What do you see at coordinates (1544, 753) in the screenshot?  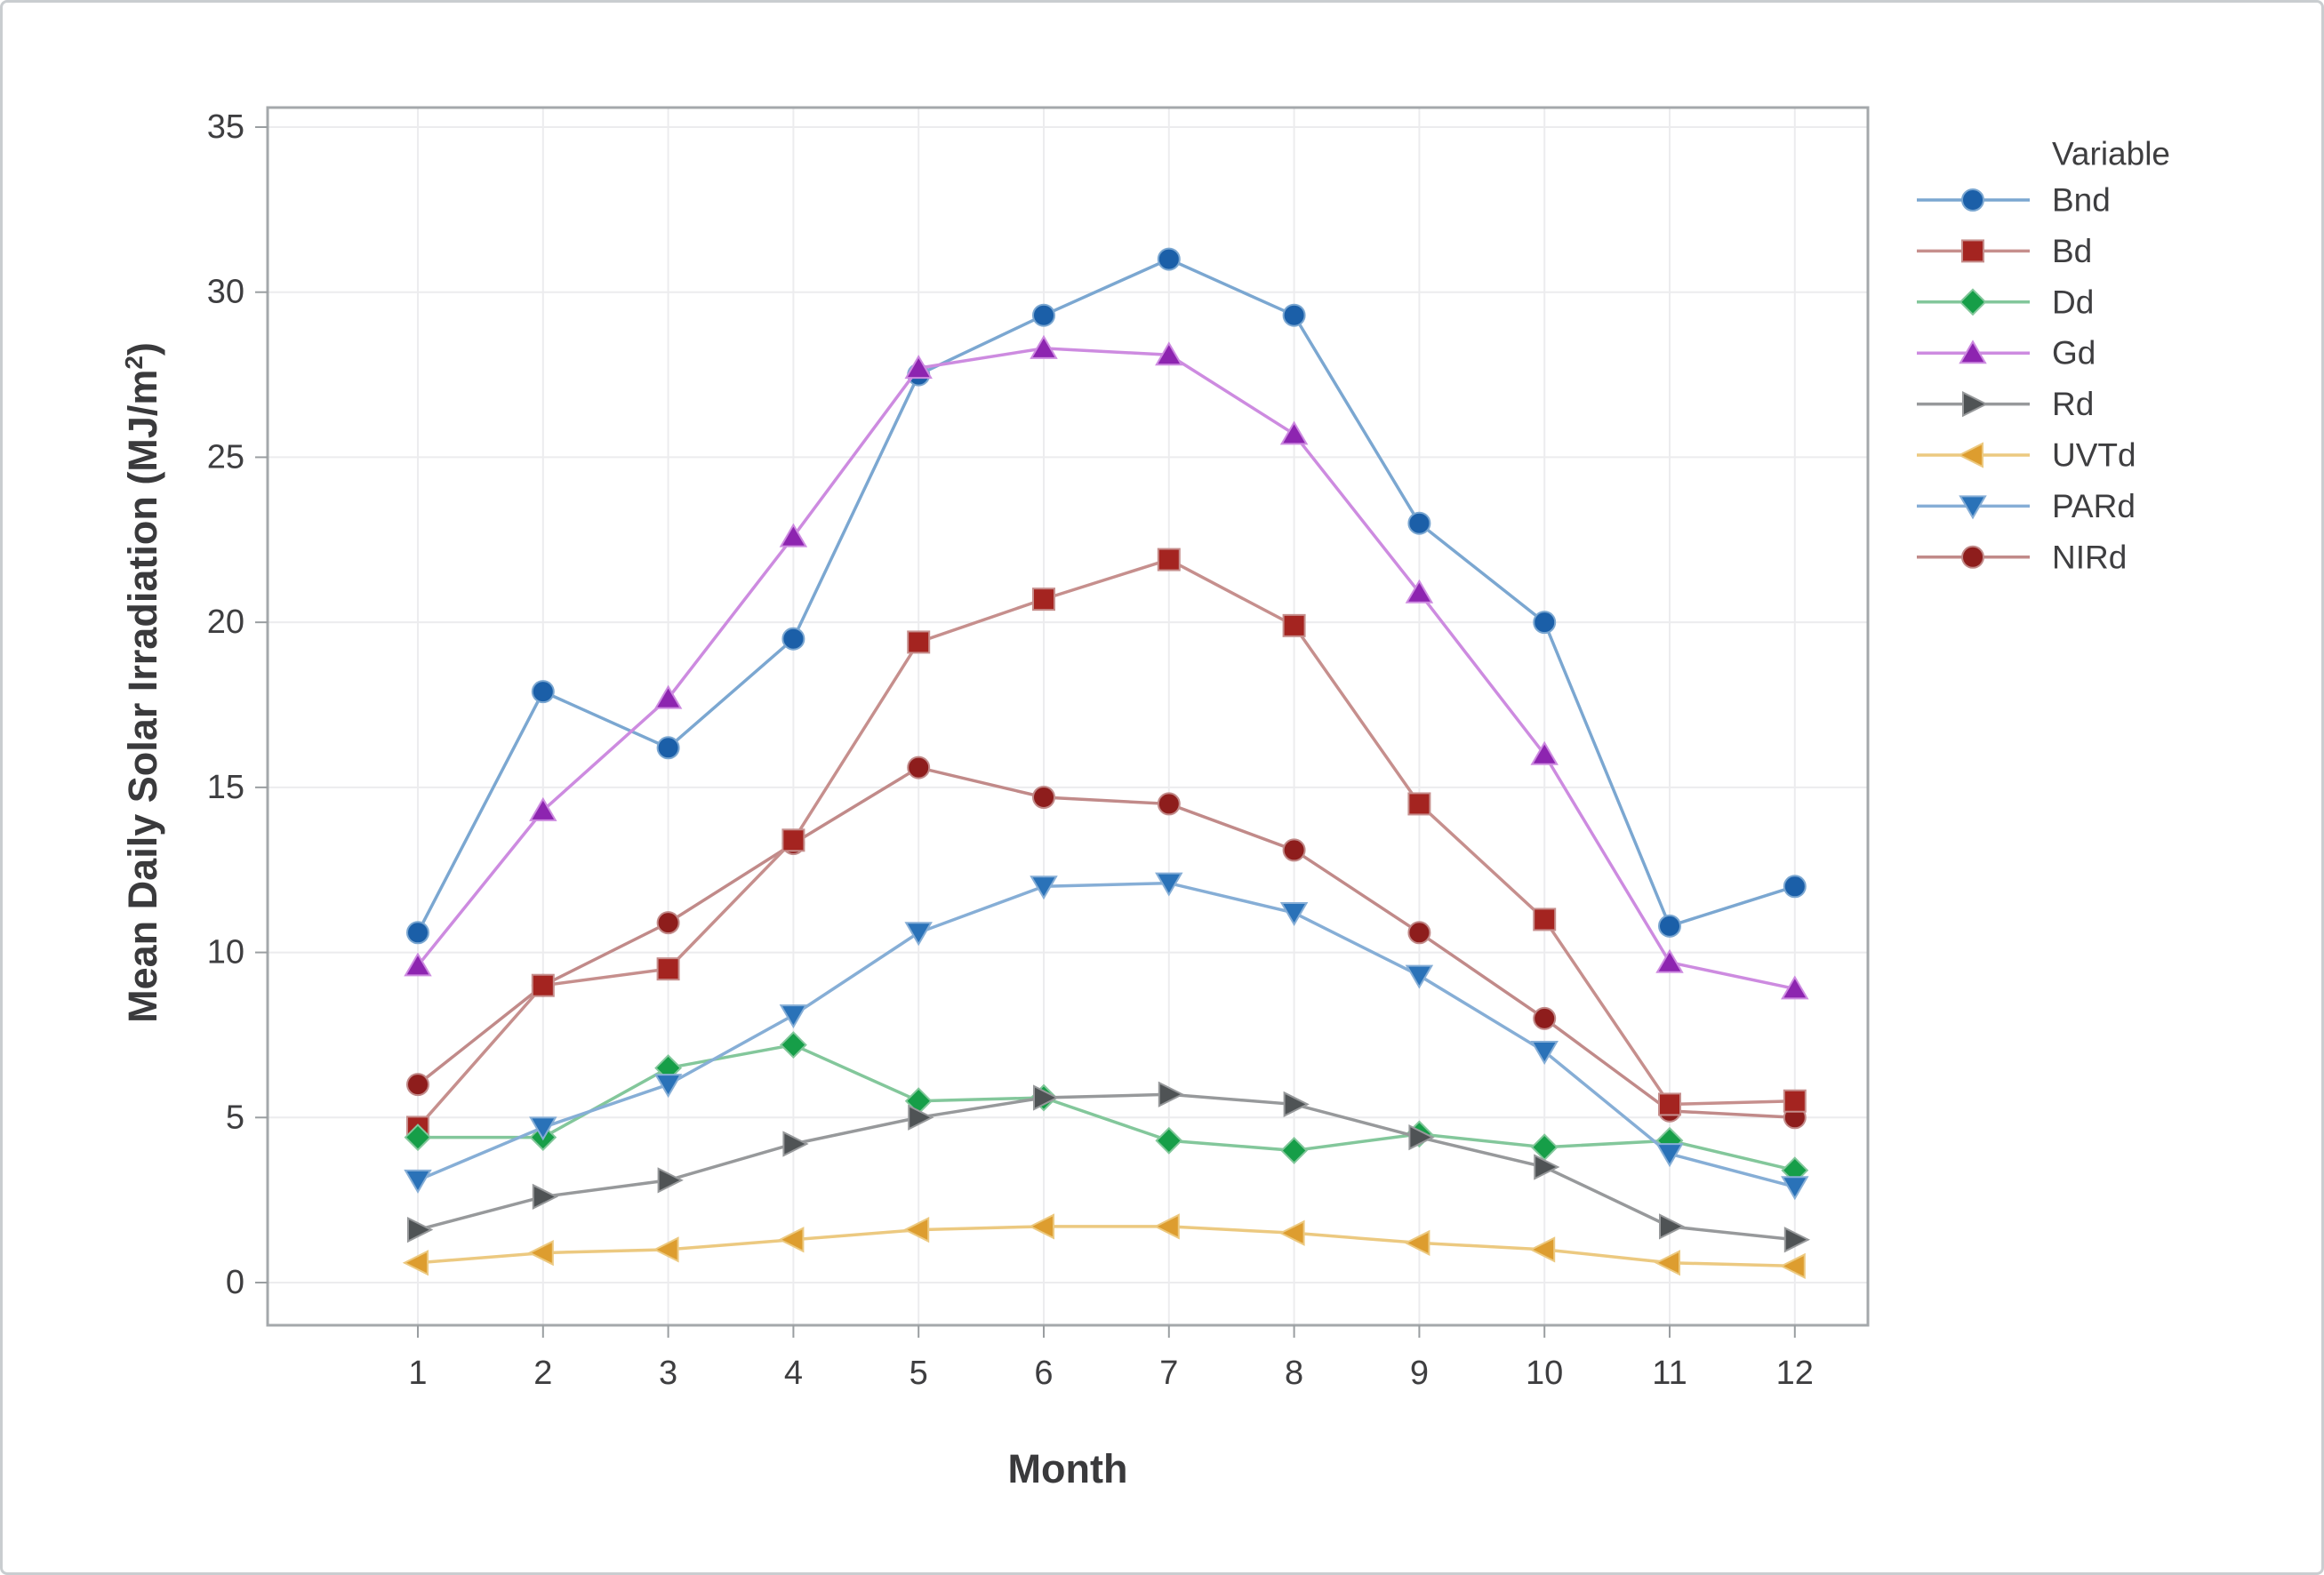 I see `marker-Gd-m10` at bounding box center [1544, 753].